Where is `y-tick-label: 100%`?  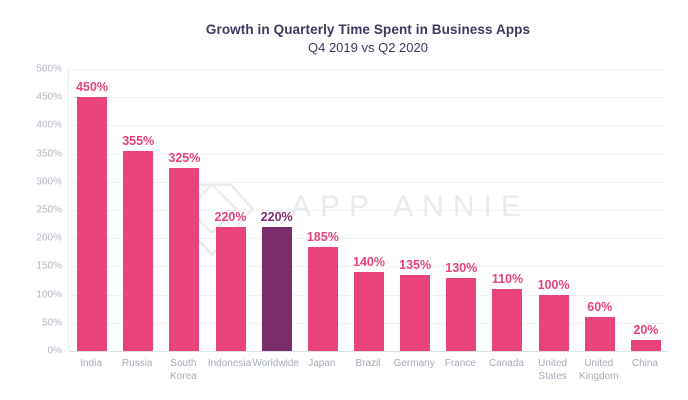
y-tick-label: 100% is located at coordinates (49, 295).